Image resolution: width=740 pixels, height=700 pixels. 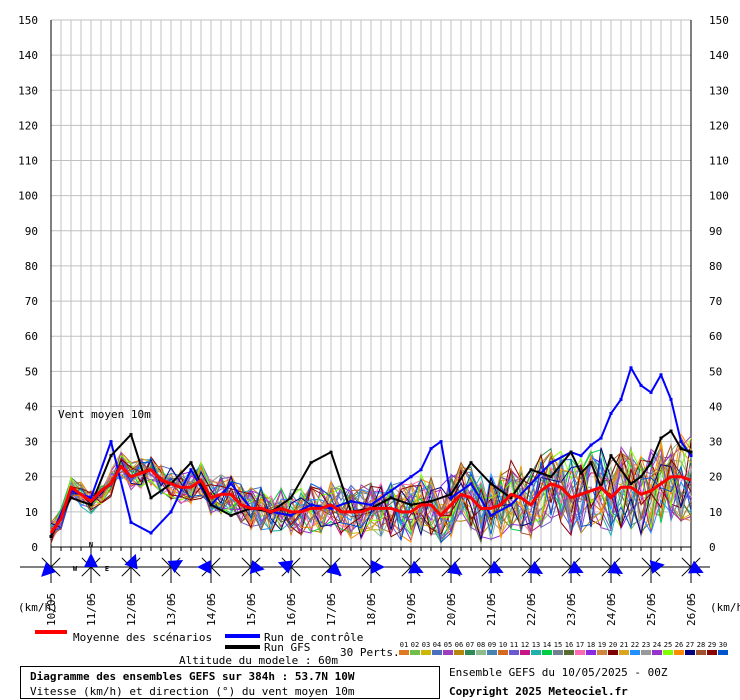 I want to click on y-tick-label-left: 0, so click(x=34, y=547).